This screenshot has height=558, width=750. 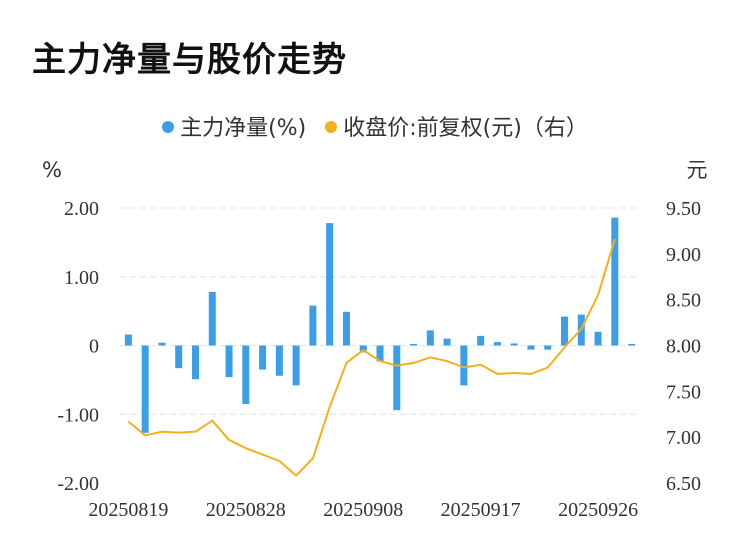 I want to click on x-tick-label: 20250819, so click(x=128, y=510).